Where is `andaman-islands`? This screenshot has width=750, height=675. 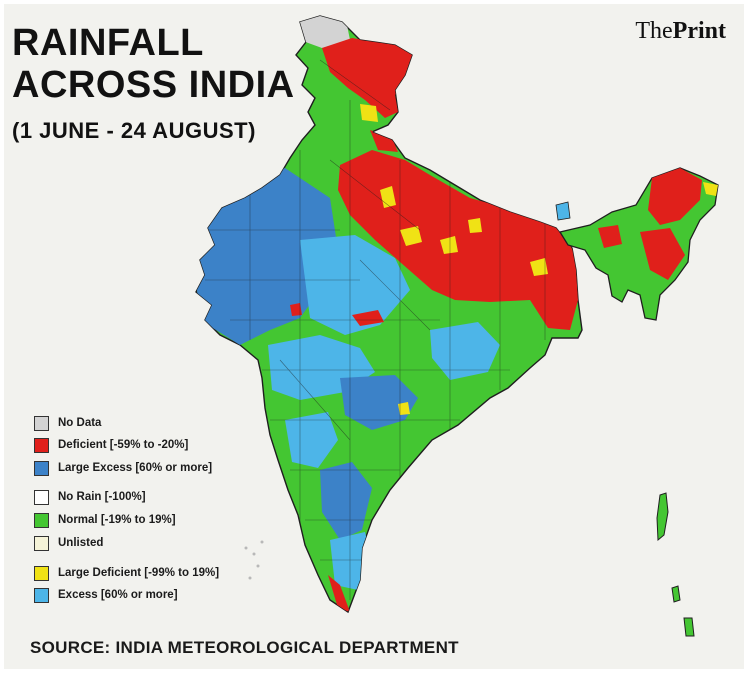 andaman-islands is located at coordinates (662, 517).